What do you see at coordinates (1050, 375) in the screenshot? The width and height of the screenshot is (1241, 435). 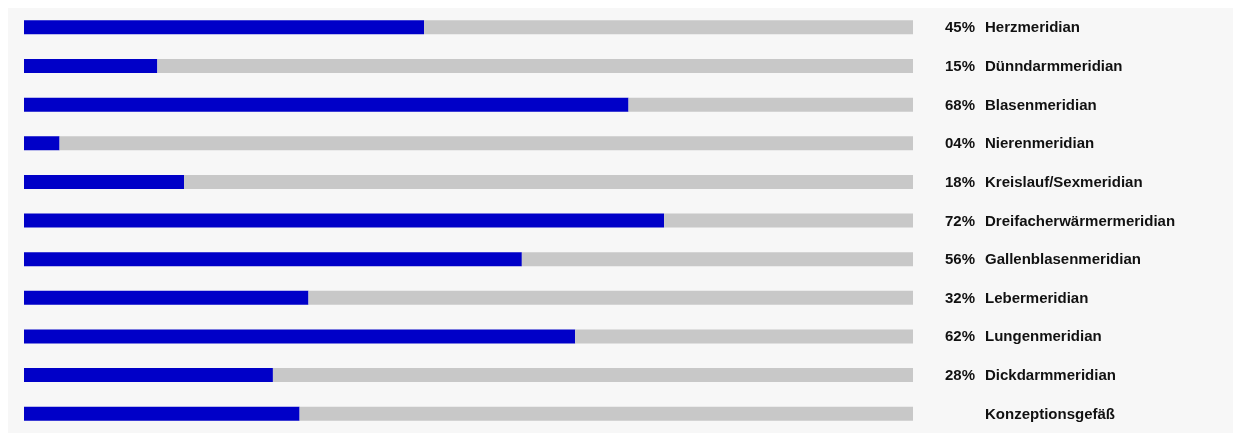 I see `y-tick-label: Dickdarmmeridian` at bounding box center [1050, 375].